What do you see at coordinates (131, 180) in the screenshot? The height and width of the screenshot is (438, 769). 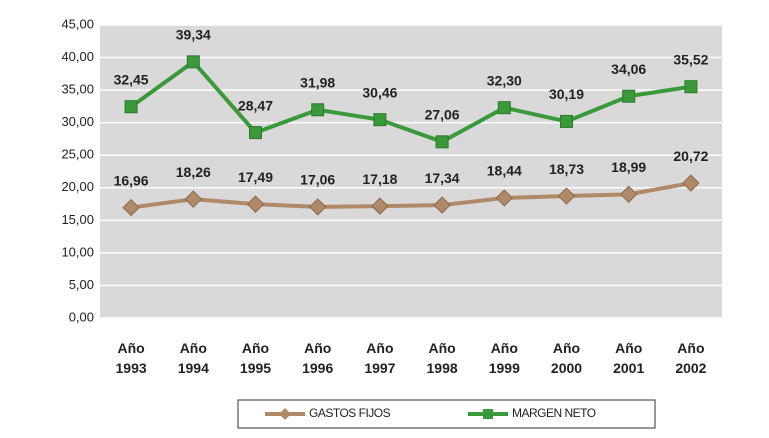 I see `data-label: 16,96` at bounding box center [131, 180].